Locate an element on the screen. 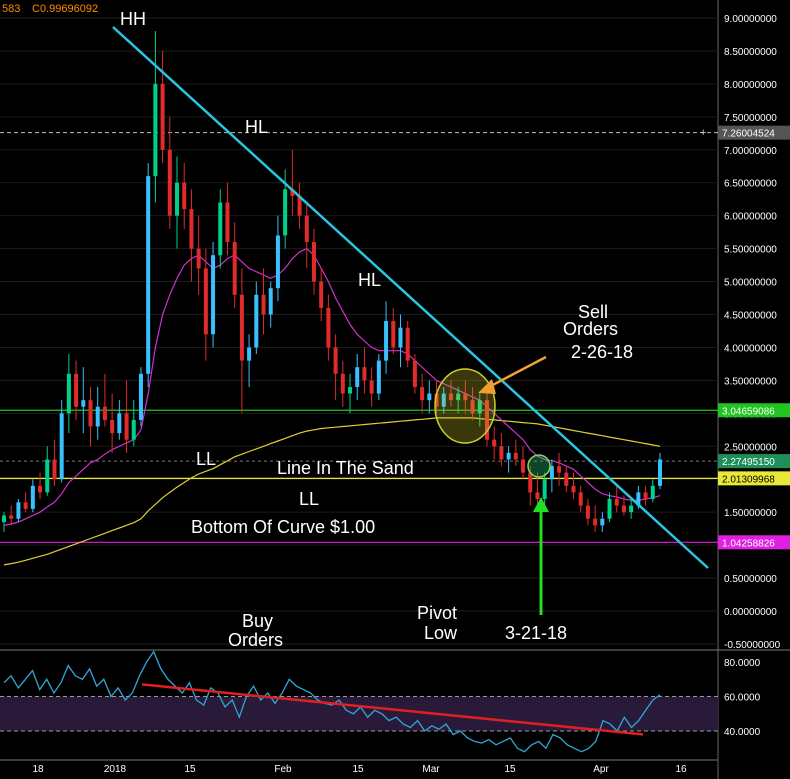 The width and height of the screenshot is (790, 779). price-badge-label: 1.04258826 is located at coordinates (748, 543).